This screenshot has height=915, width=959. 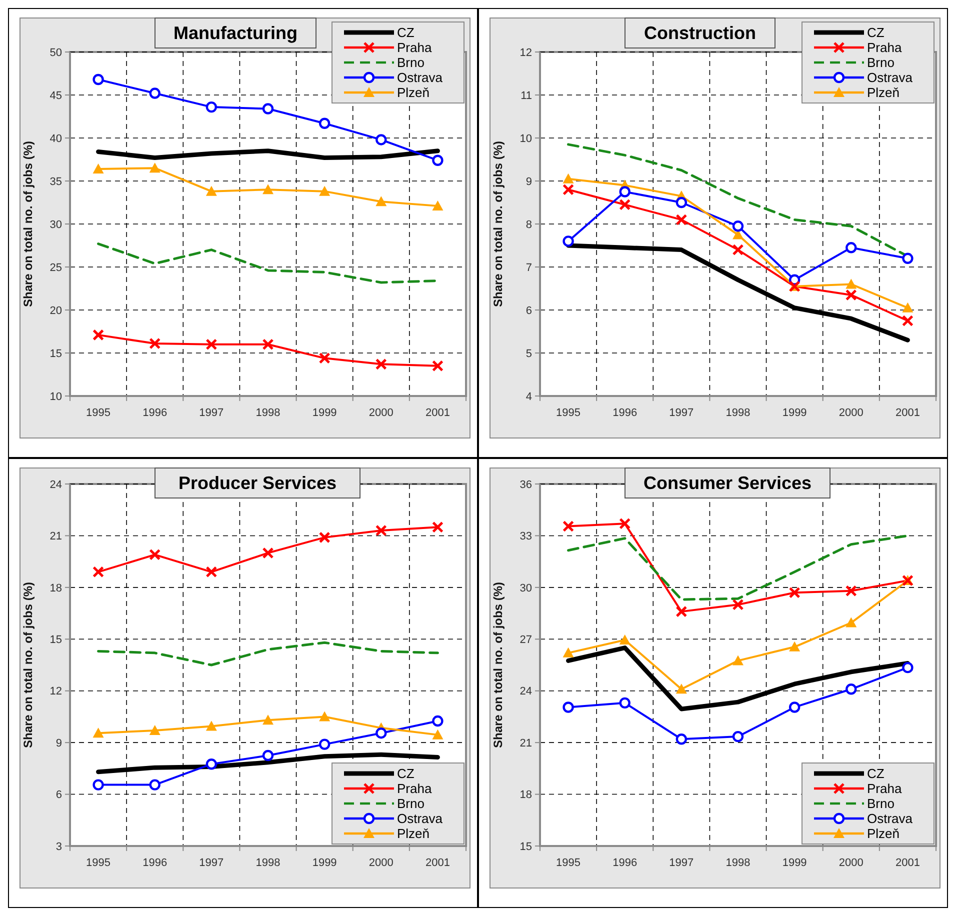 I want to click on y-tick-label: 24, so click(x=526, y=692).